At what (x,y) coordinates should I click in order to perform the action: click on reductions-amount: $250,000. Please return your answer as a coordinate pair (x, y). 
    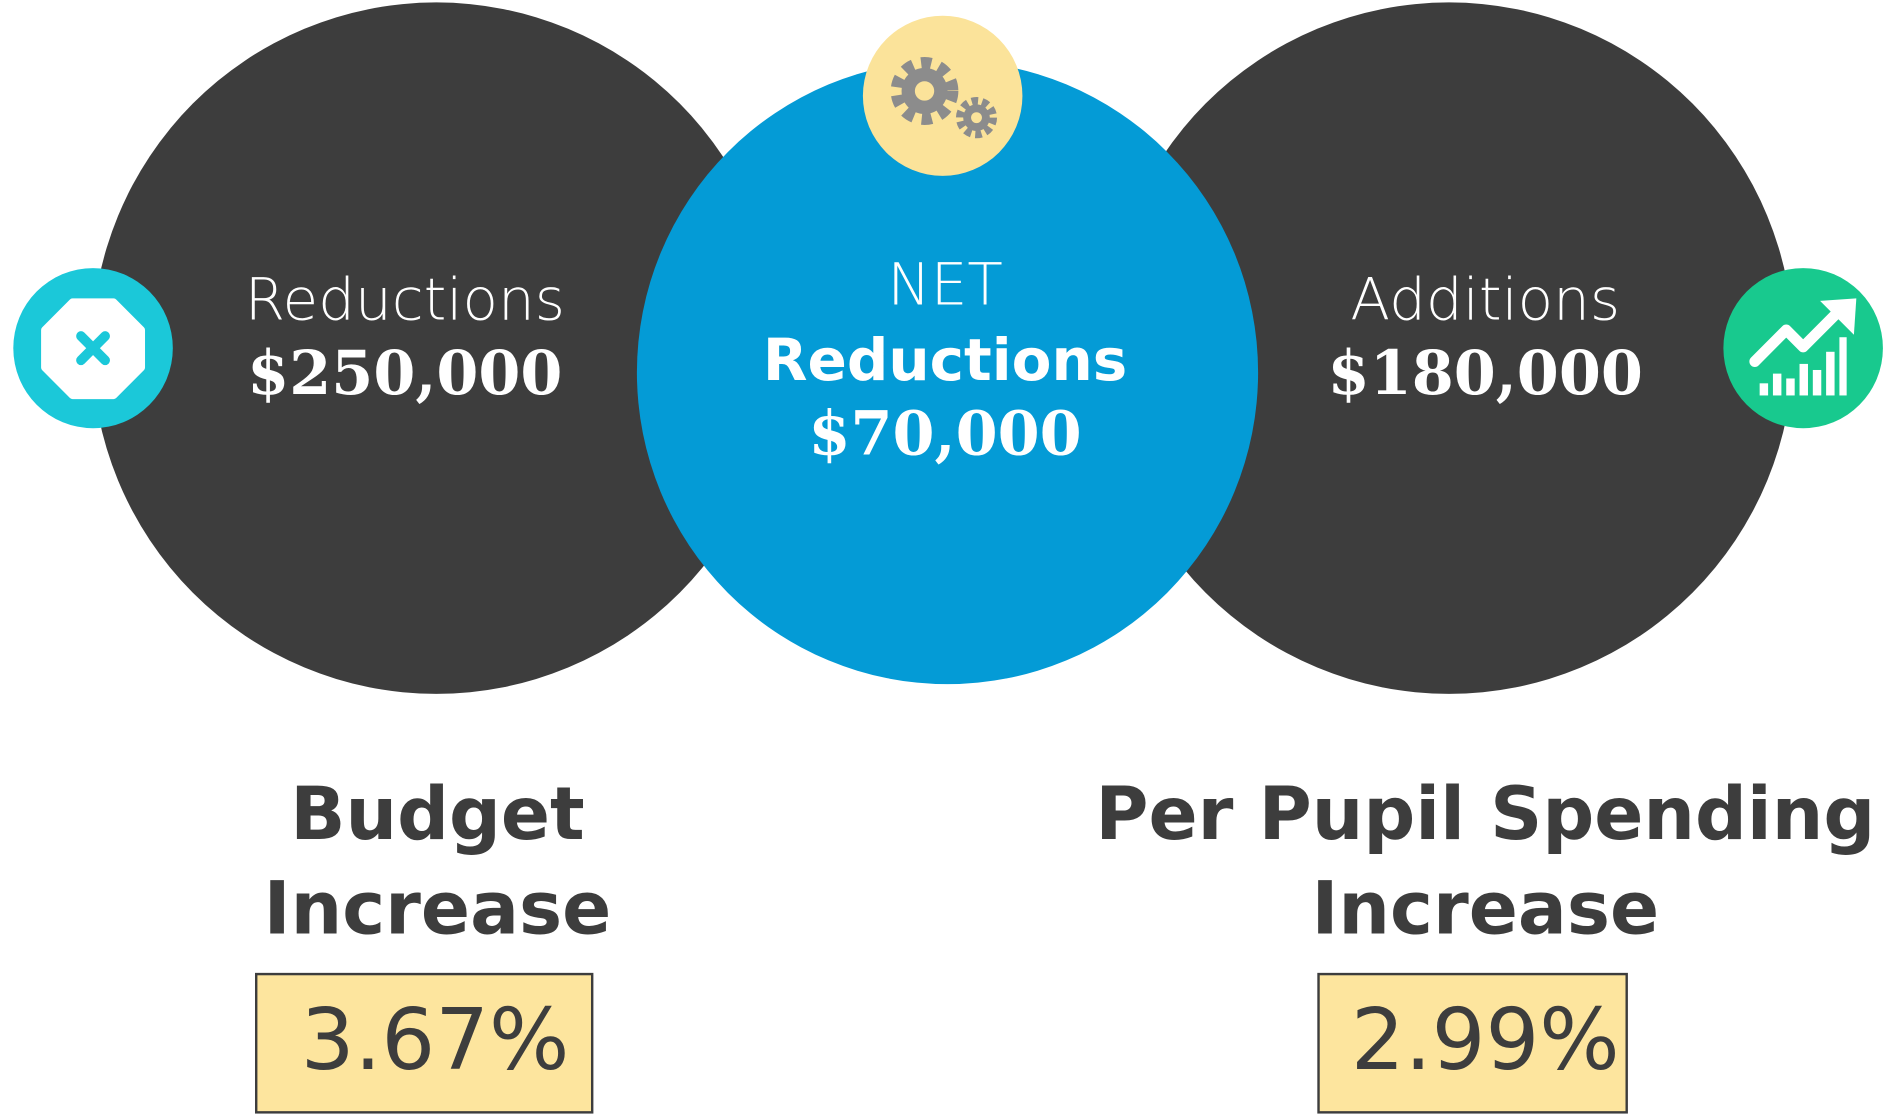
    Looking at the image, I should click on (404, 373).